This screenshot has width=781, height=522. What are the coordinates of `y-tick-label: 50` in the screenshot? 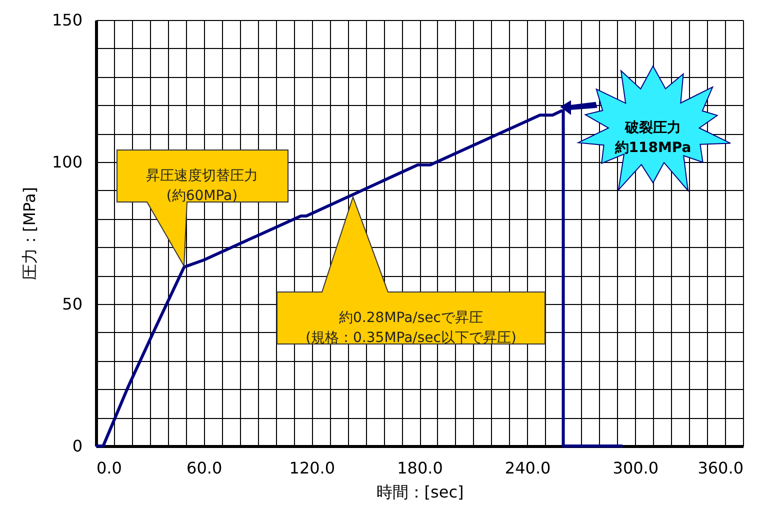 It's located at (72, 304).